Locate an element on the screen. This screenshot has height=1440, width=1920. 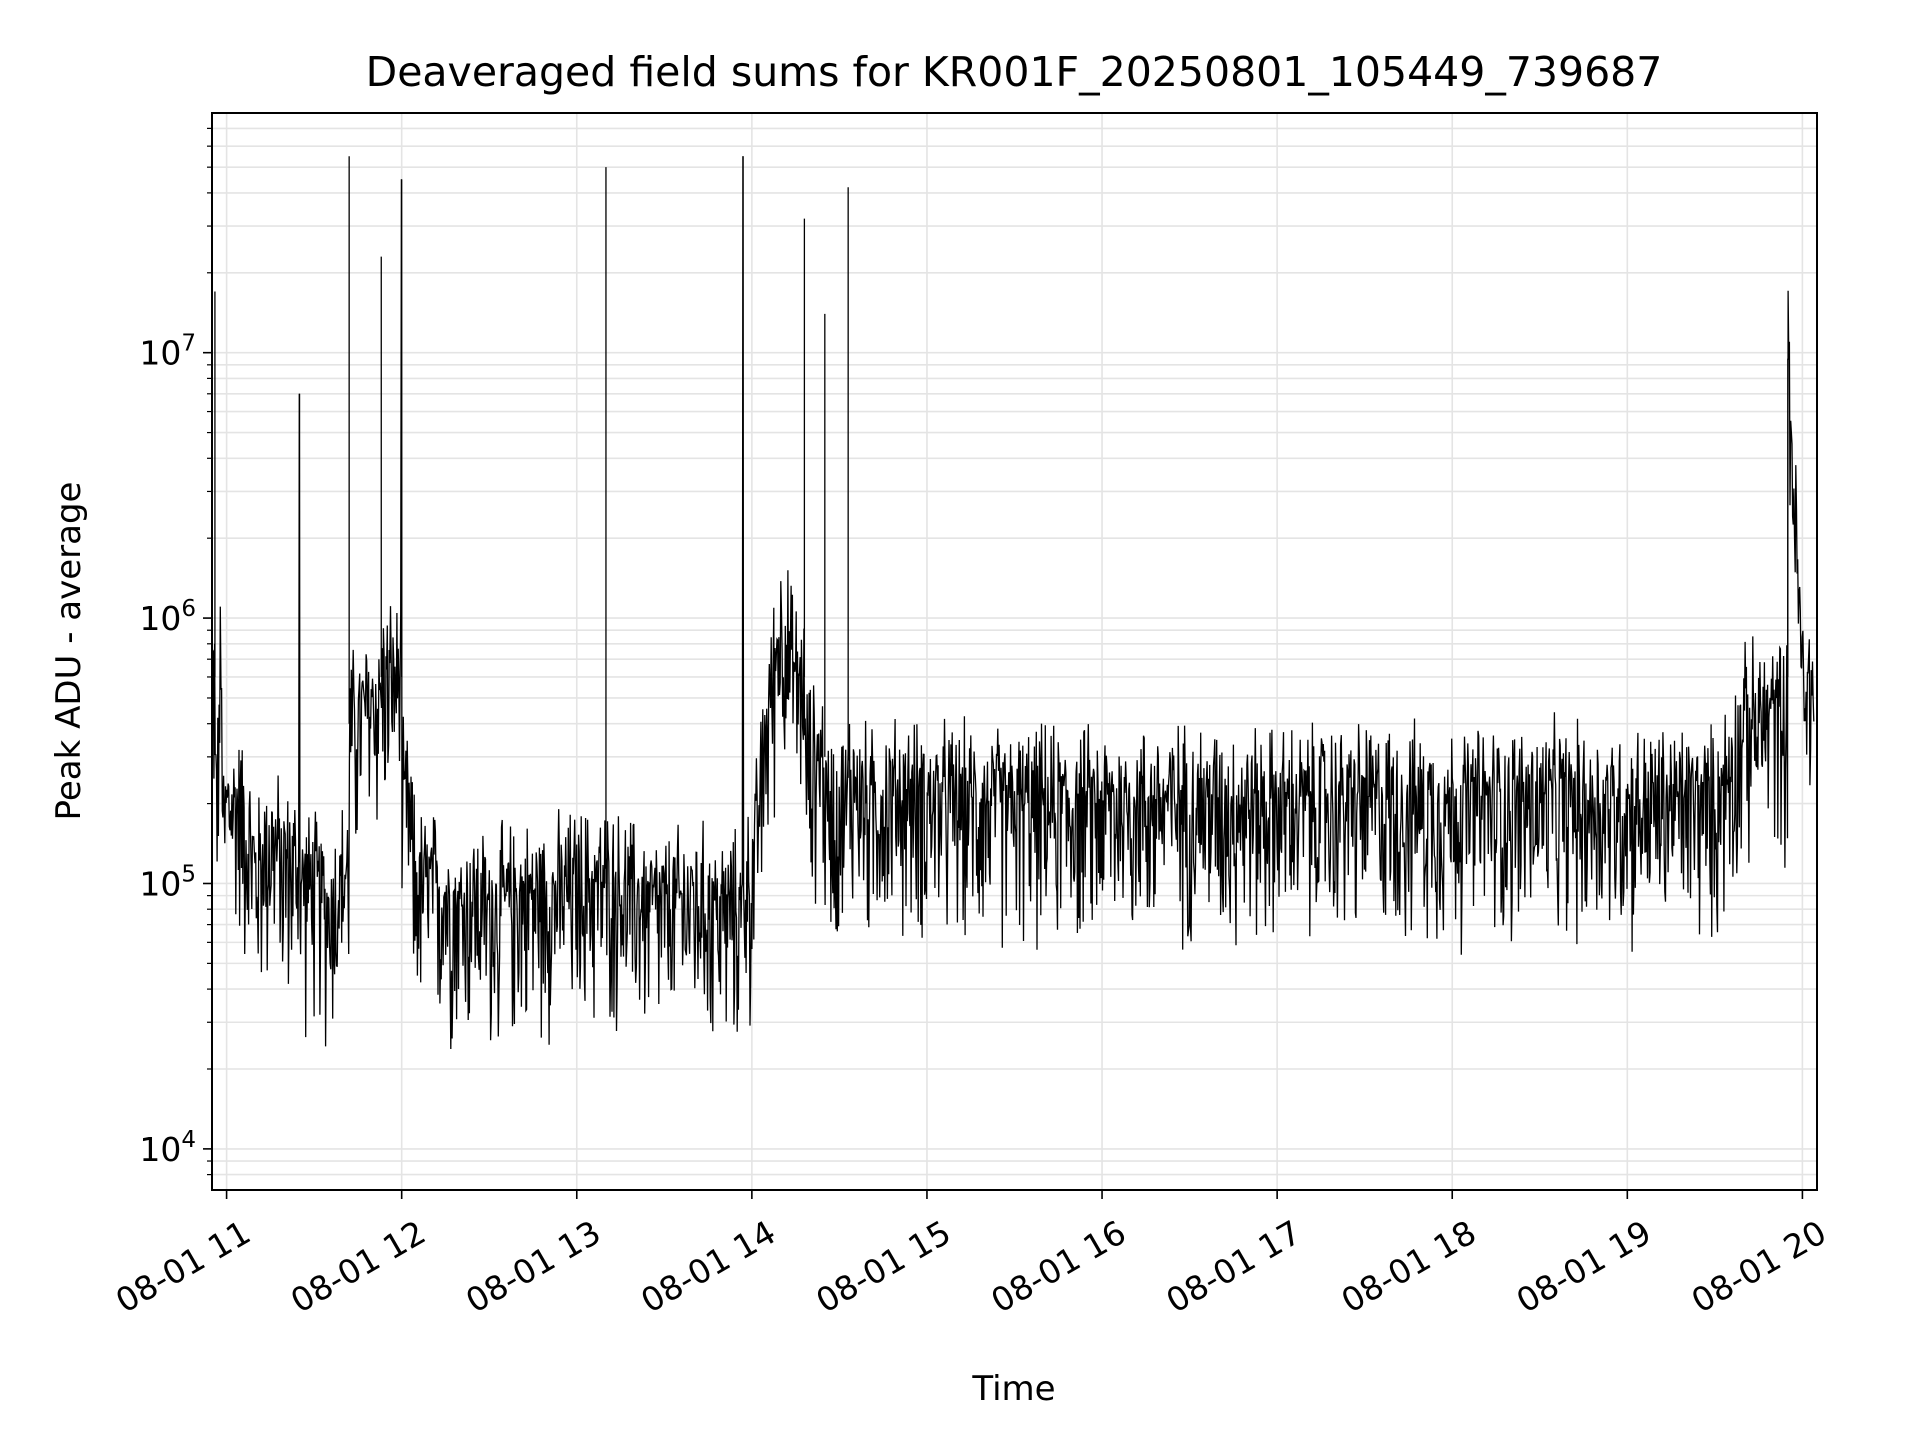
y-tick-label: 104 is located at coordinates (167, 1148).